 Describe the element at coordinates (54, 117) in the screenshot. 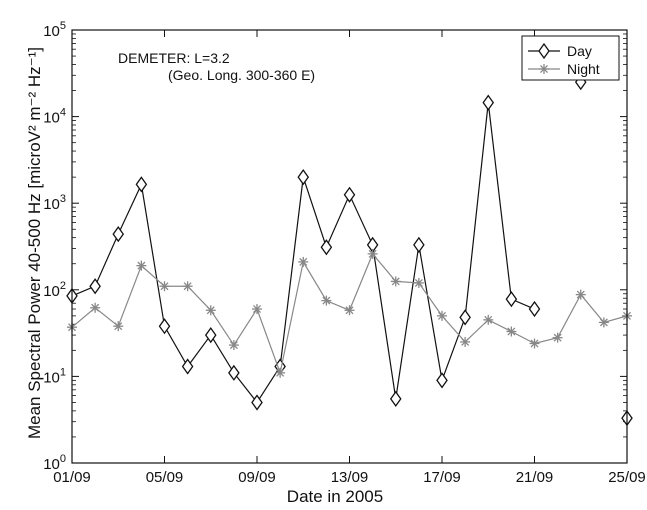

I see `y-tick-label: 10⁴` at that location.